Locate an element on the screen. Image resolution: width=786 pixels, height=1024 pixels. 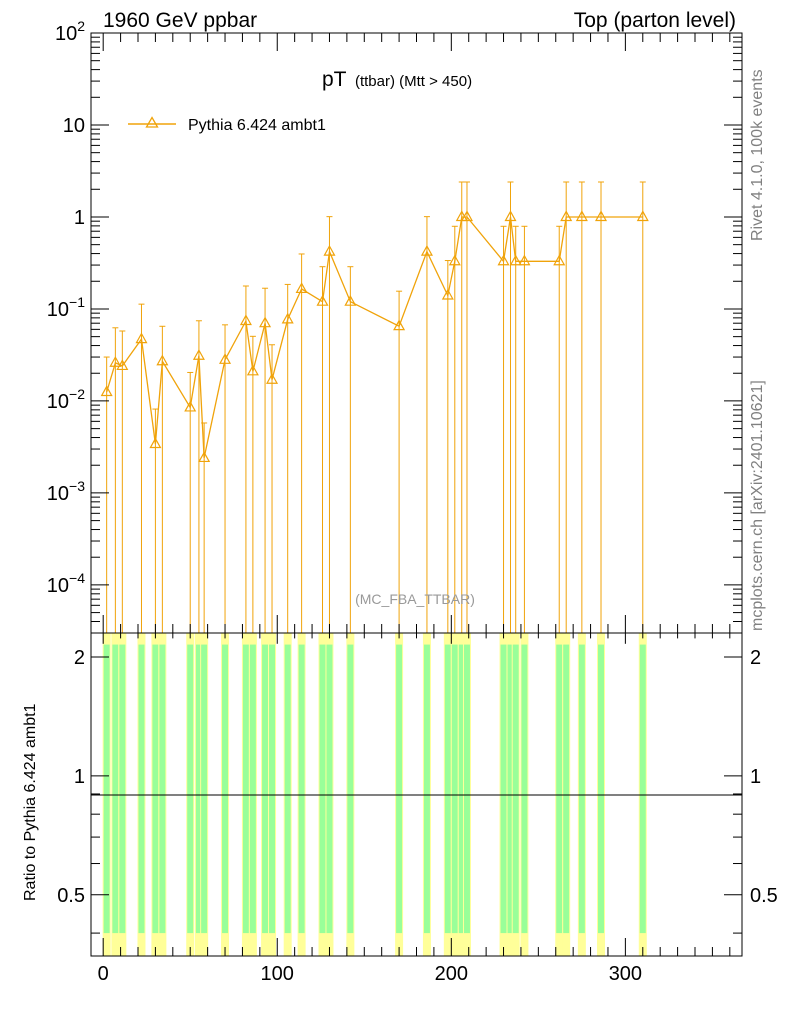
ratio-y-tick-label-right: 2 is located at coordinates (755, 658).